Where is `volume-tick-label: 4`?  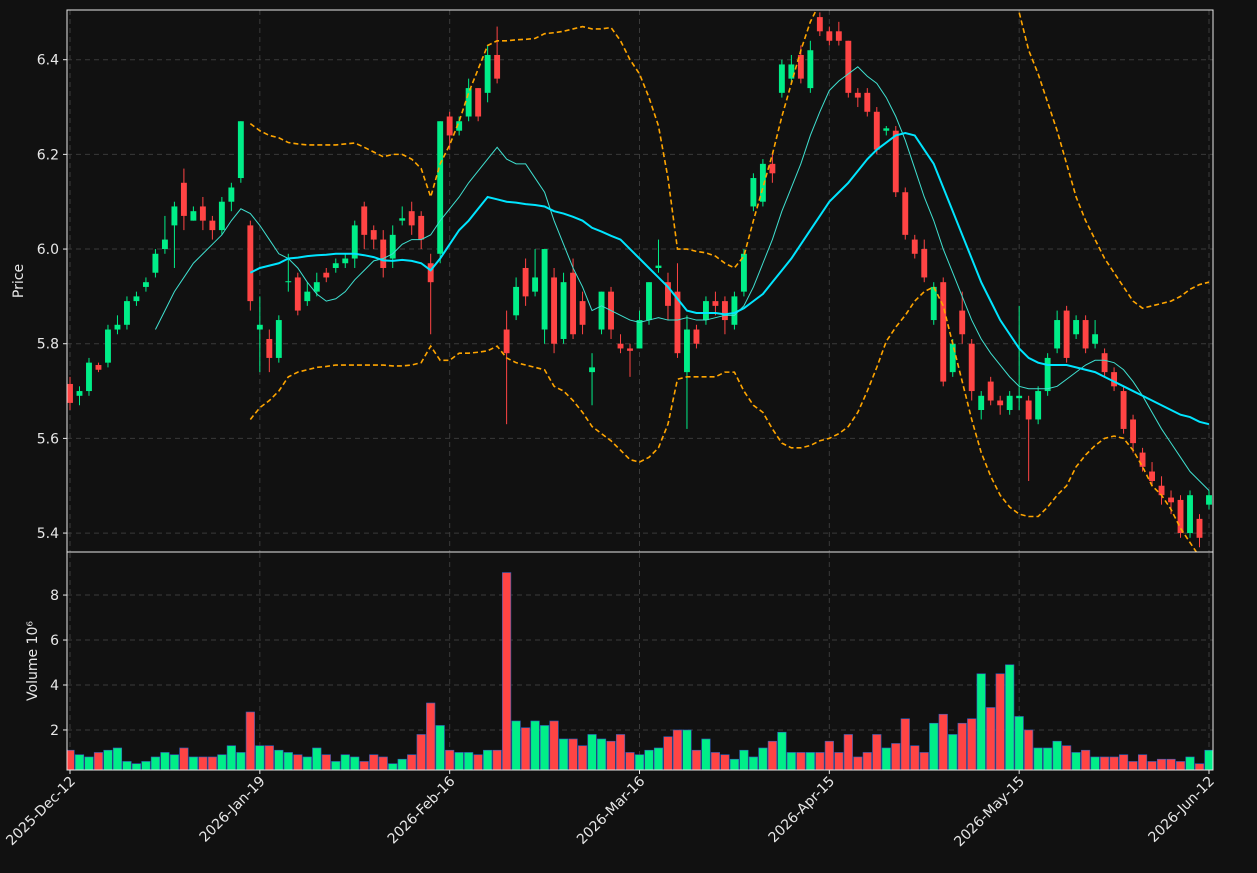
volume-tick-label: 4 is located at coordinates (54, 686).